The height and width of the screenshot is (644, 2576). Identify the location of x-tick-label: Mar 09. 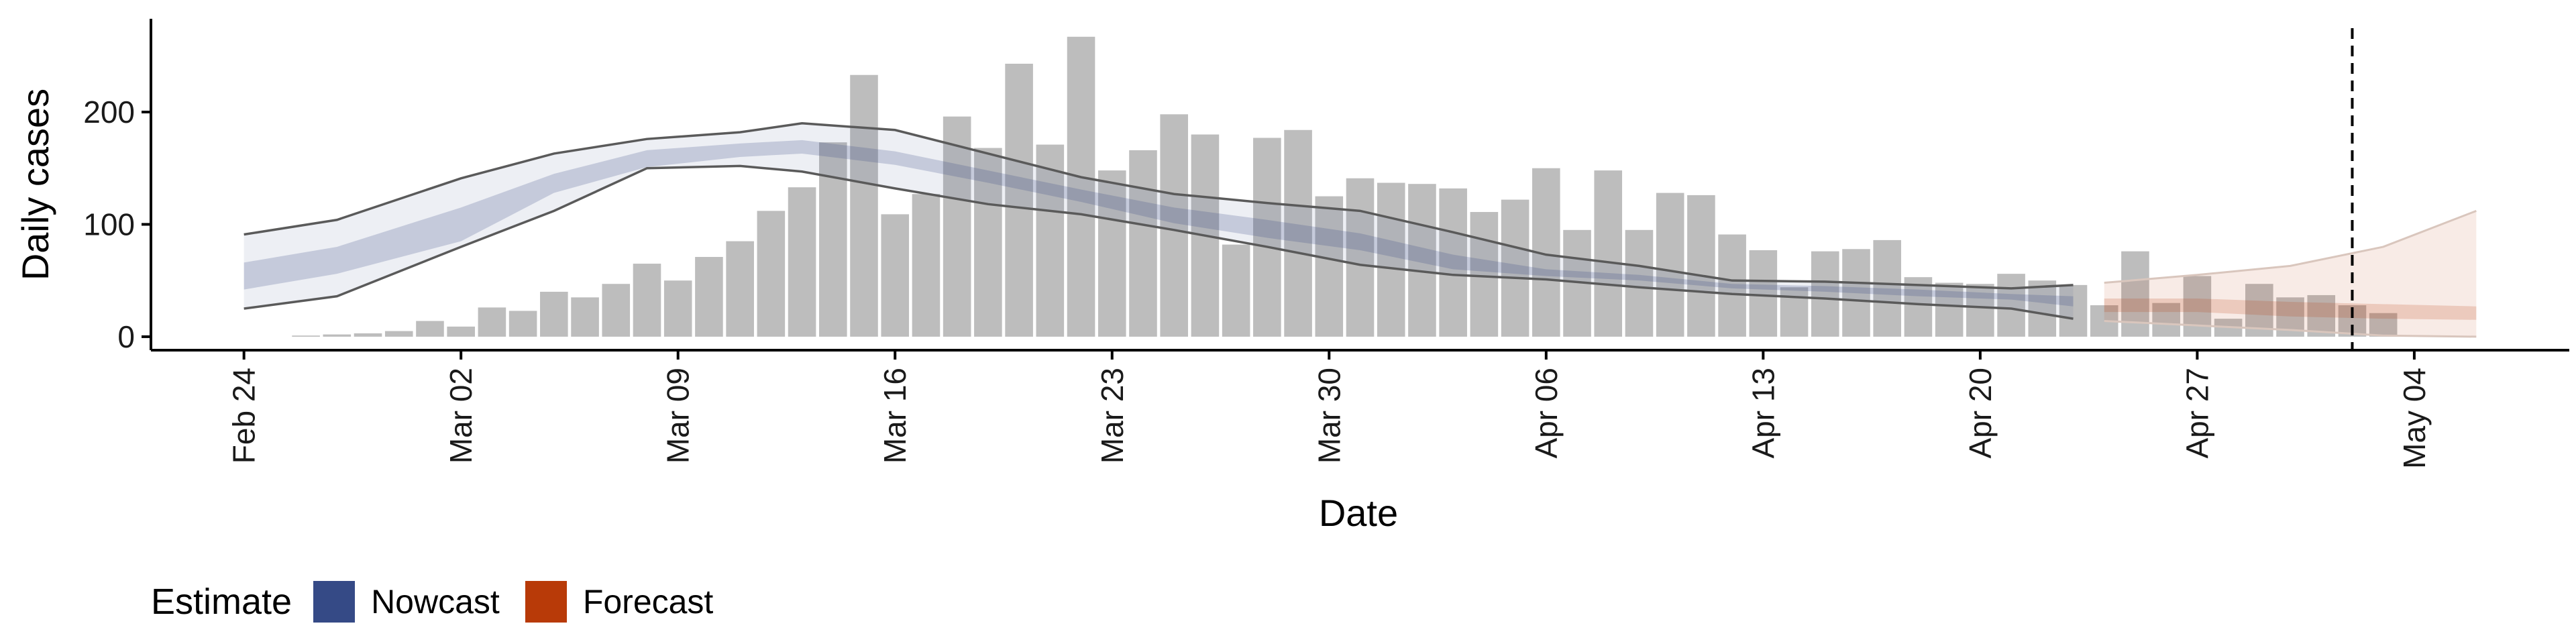
(678, 416).